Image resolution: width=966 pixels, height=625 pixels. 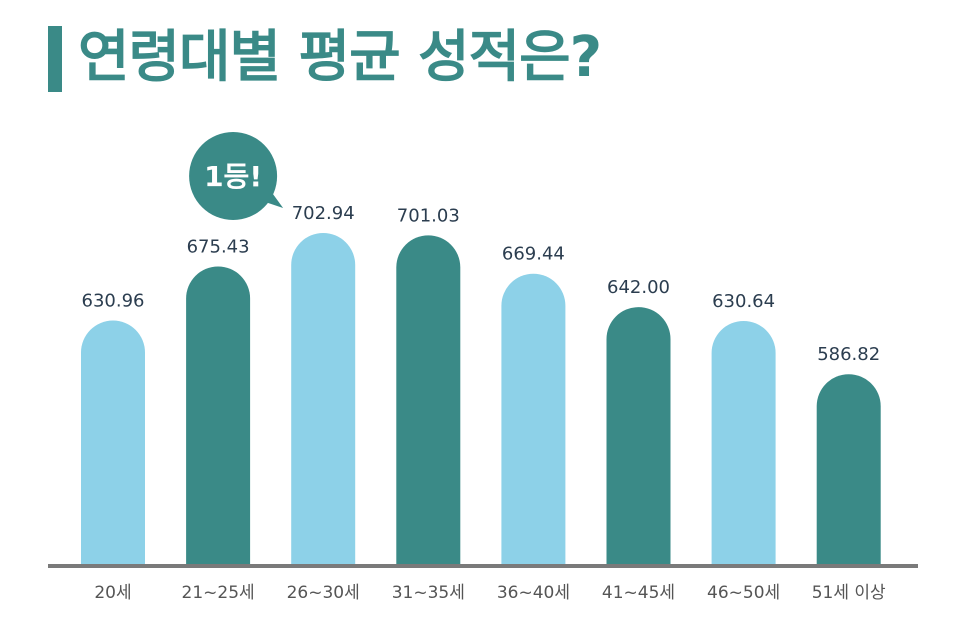 What do you see at coordinates (533, 254) in the screenshot?
I see `value-label-5: 669.44` at bounding box center [533, 254].